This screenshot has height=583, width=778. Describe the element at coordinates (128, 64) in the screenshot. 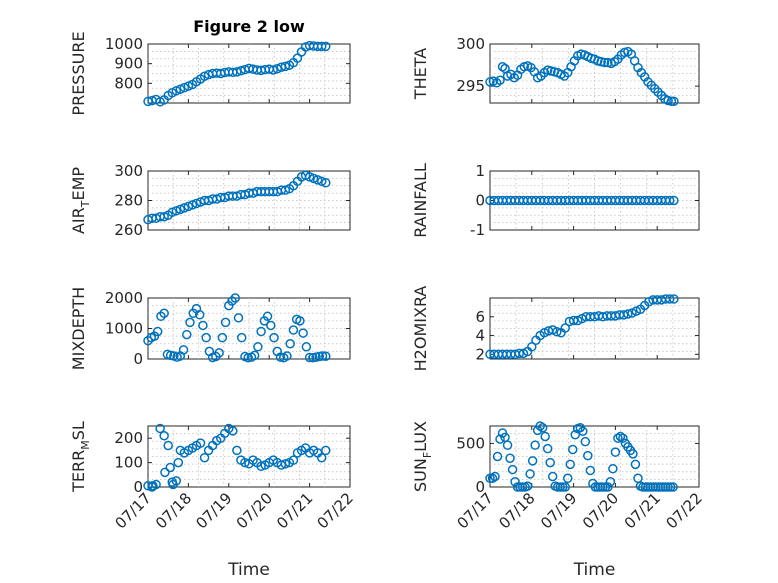

I see `y-tick-label: 900` at that location.